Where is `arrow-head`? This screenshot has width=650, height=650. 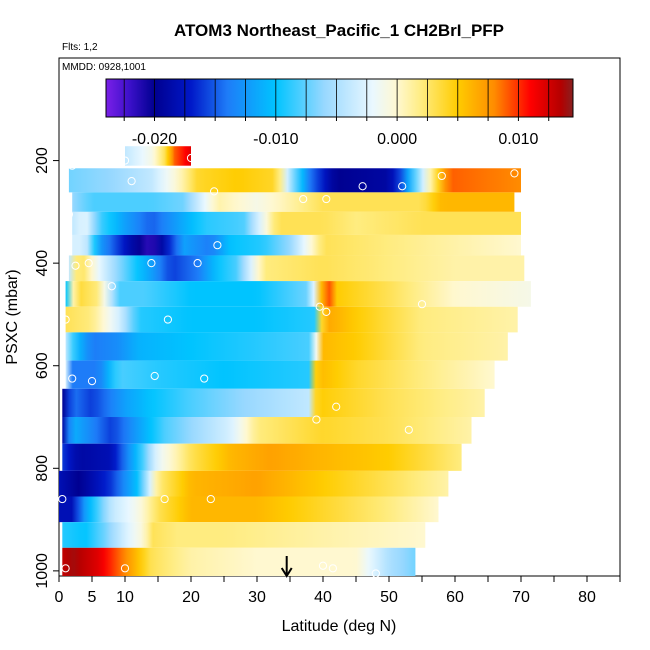
arrow-head is located at coordinates (286, 572).